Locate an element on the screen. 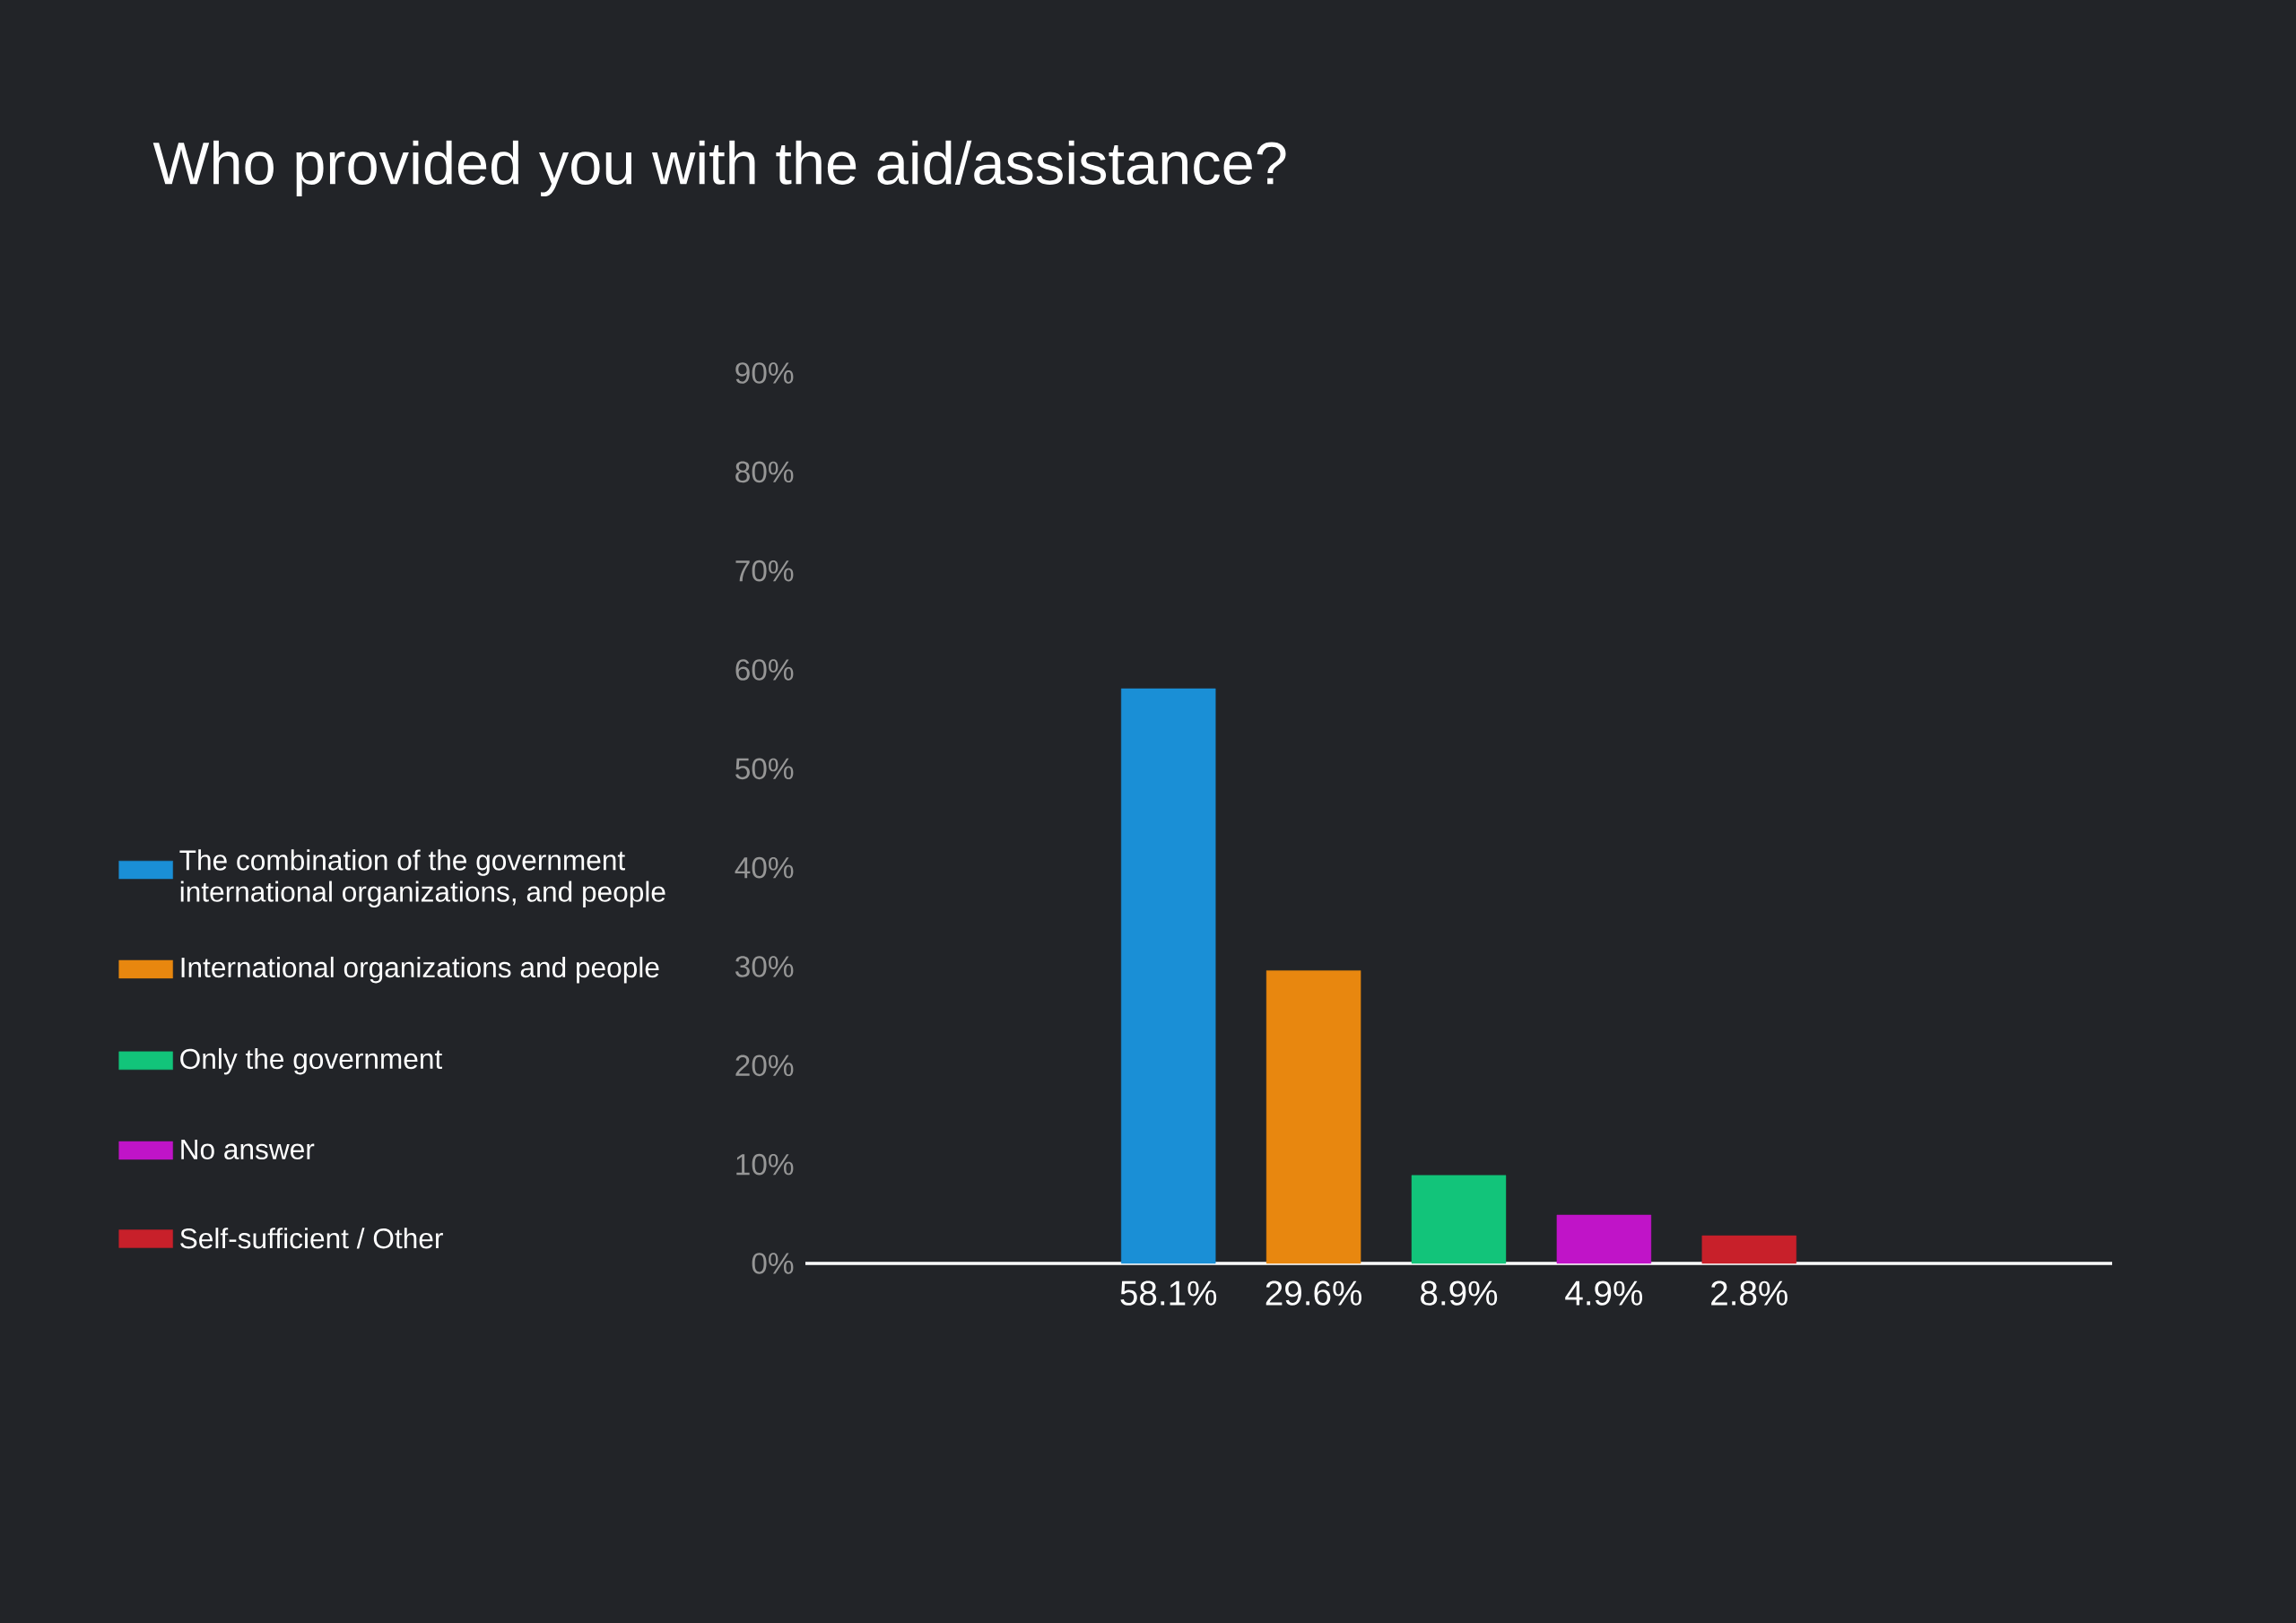 This screenshot has width=2296, height=1623. y-tick-label: 90% is located at coordinates (764, 373).